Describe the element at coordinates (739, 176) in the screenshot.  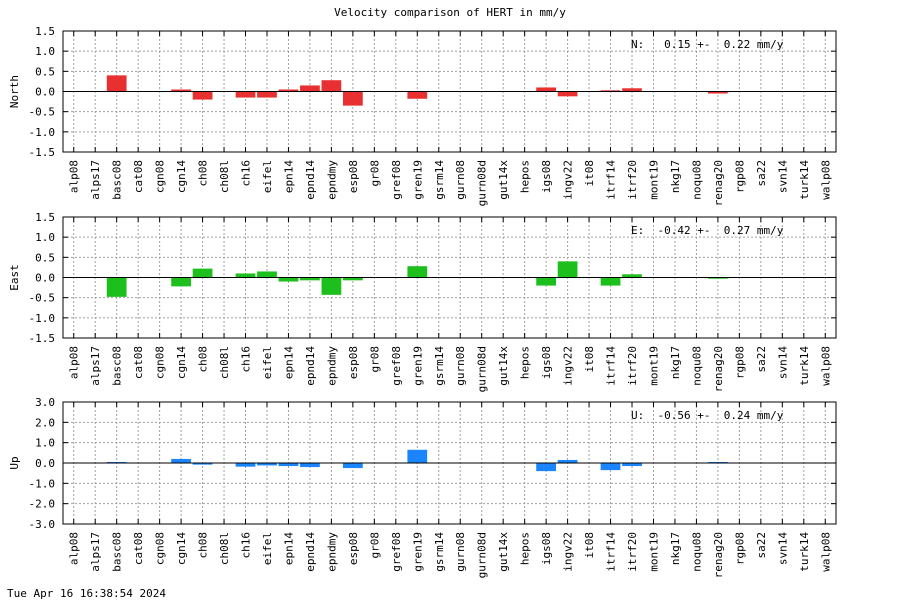
I see `north-xtick-label: rgp08` at that location.